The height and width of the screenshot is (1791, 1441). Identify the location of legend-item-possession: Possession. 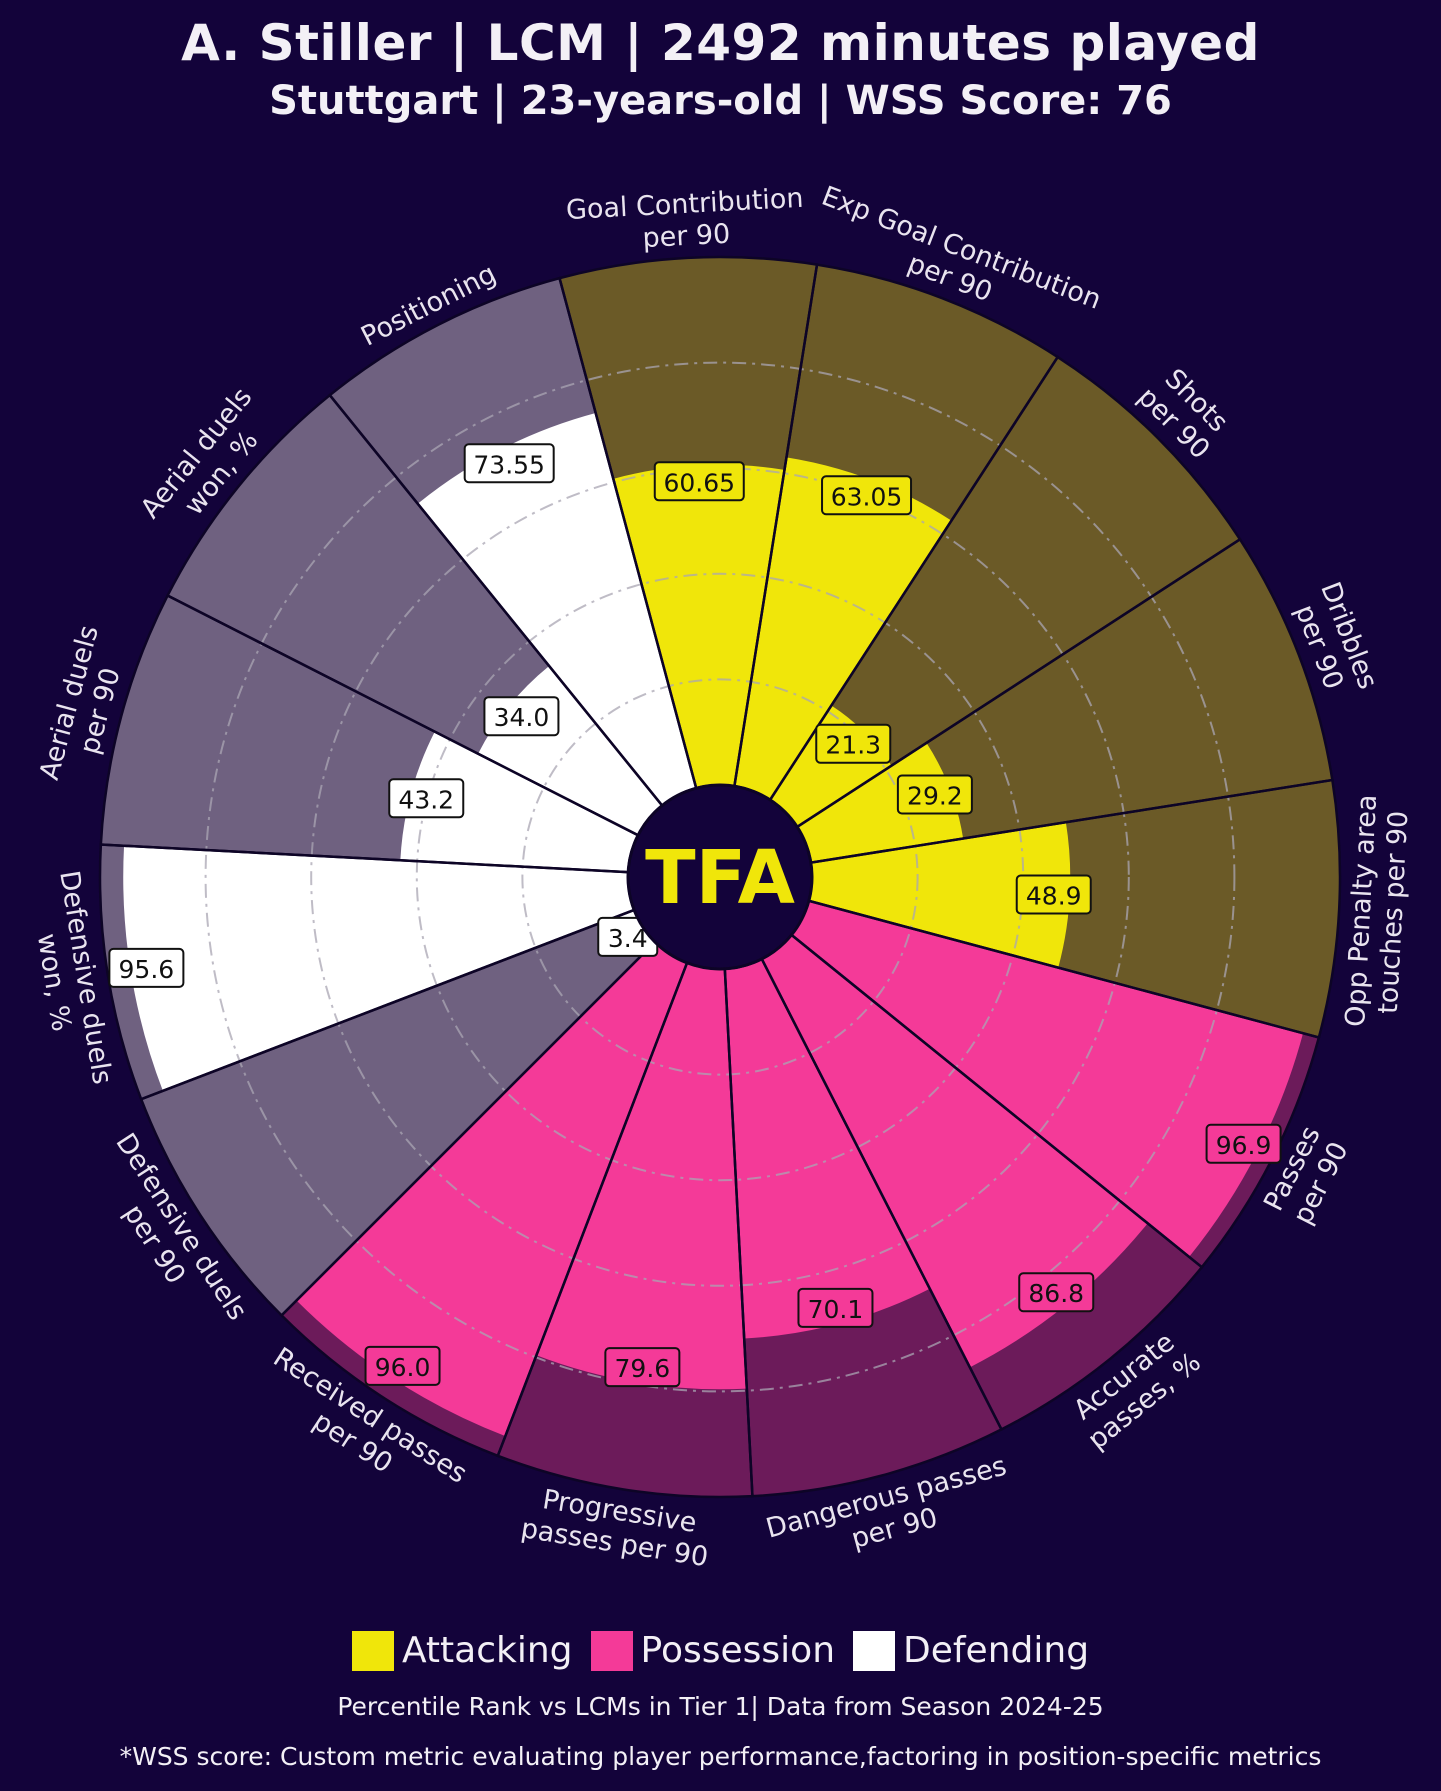
(713, 1650).